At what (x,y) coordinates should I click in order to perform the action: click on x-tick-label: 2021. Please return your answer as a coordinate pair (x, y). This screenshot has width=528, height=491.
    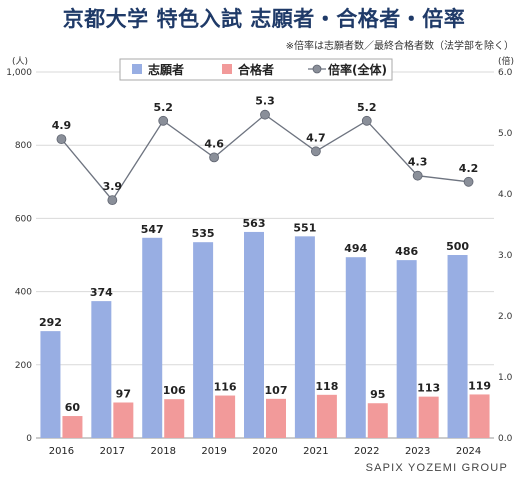
    Looking at the image, I should click on (315, 451).